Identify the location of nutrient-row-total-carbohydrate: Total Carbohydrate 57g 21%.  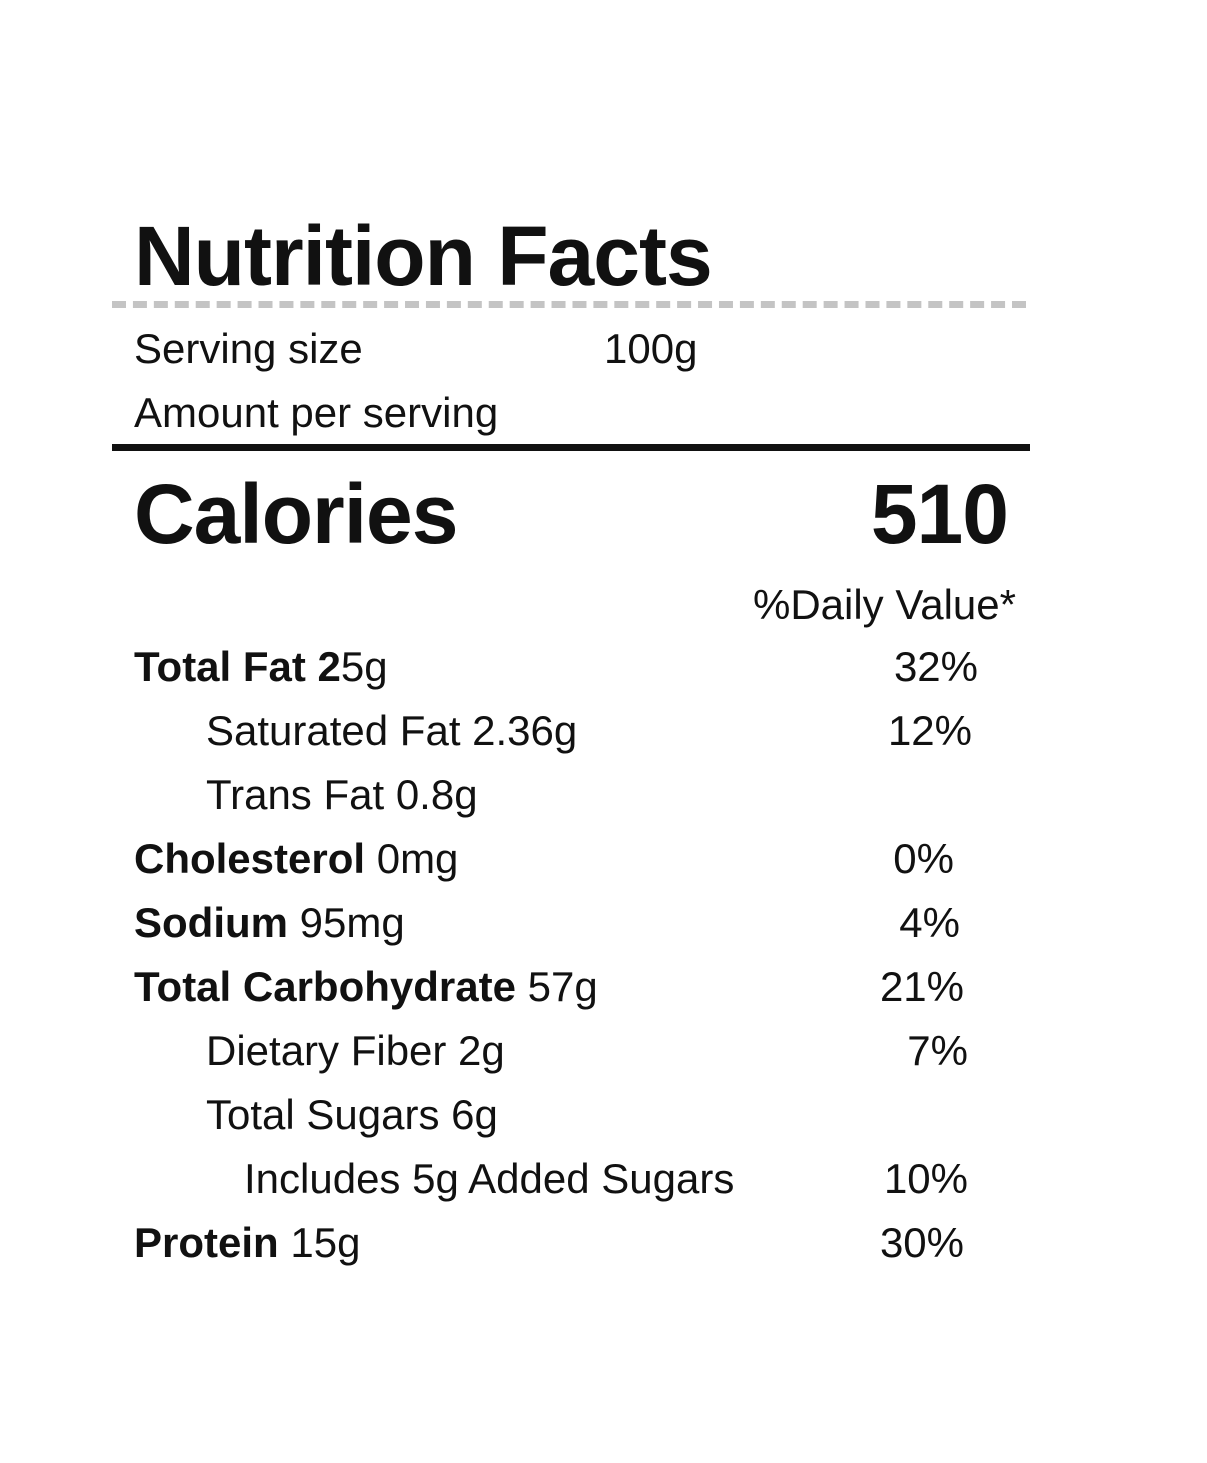
(571, 992).